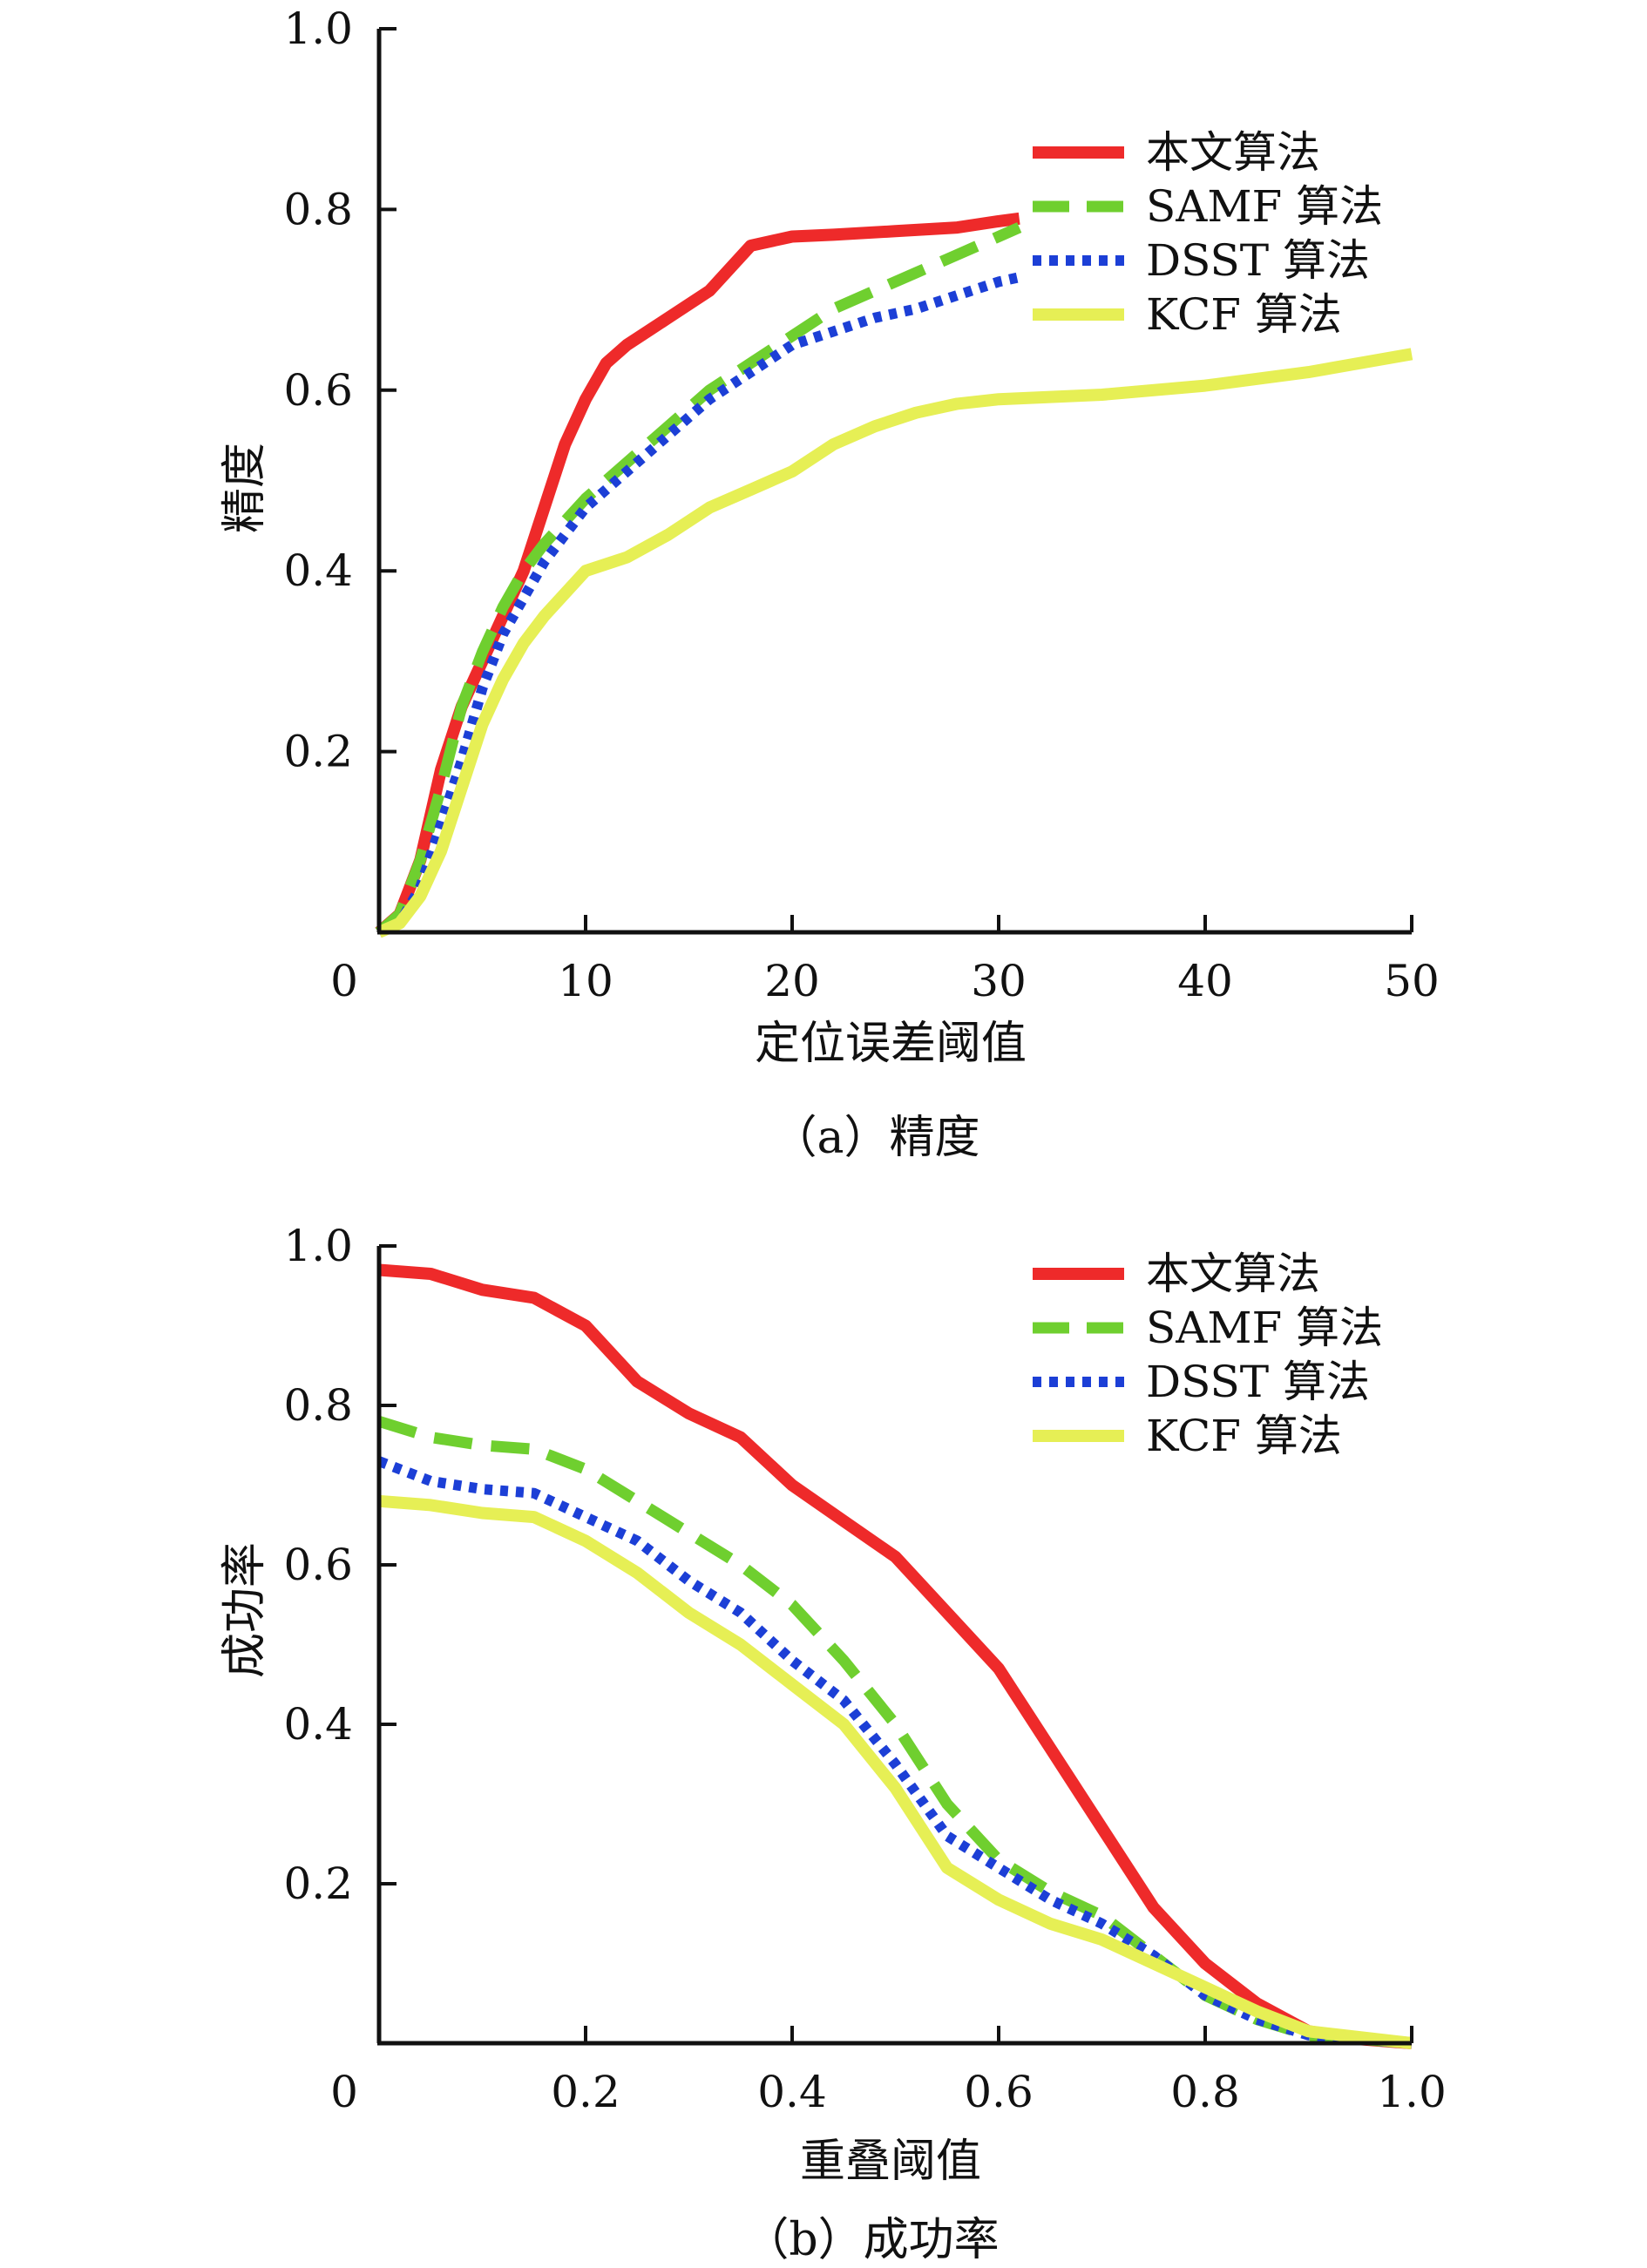 The image size is (1647, 2268). Describe the element at coordinates (245, 488) in the screenshot. I see `precision-y-axis-label: 精度` at that location.